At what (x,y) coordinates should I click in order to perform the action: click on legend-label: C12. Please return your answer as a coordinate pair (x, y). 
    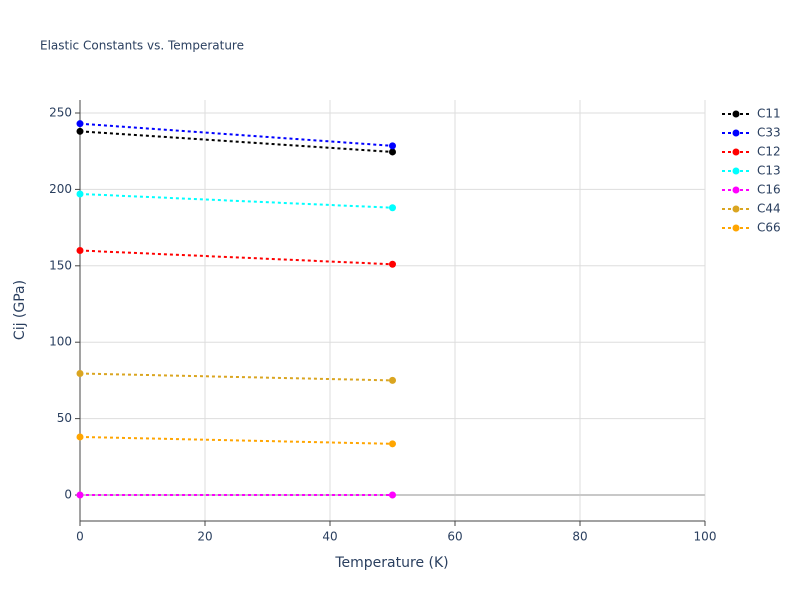
    Looking at the image, I should click on (769, 152).